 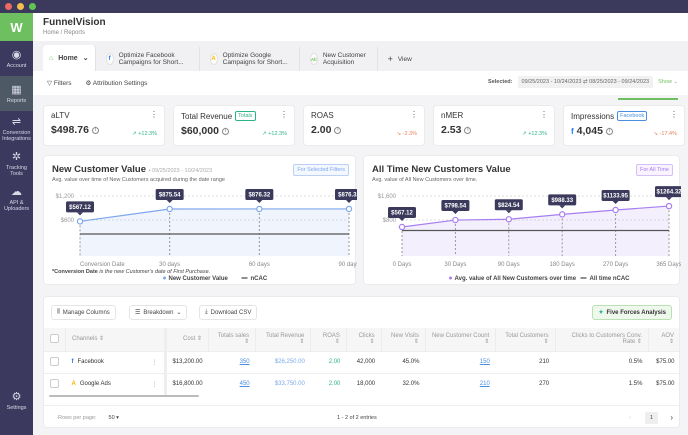 I want to click on new-customer-count-link: 150, so click(x=460, y=361).